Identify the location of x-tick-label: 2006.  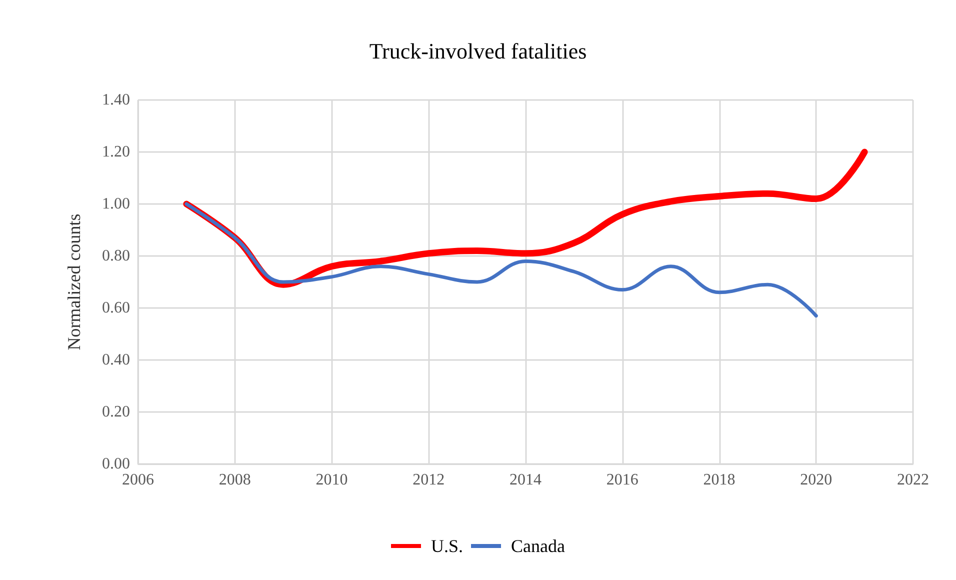
(138, 480).